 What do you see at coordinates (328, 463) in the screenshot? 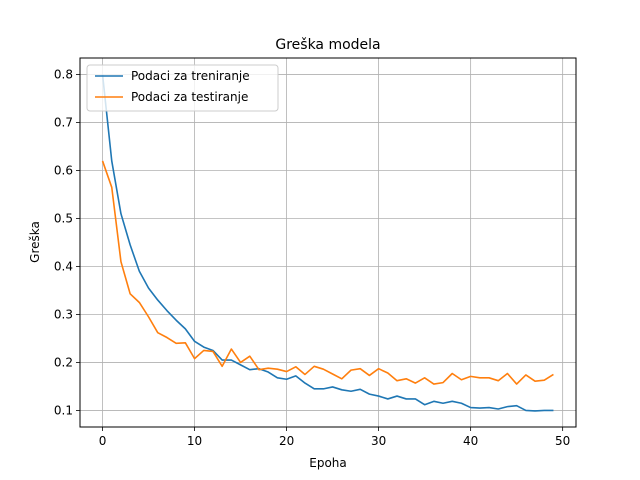
I see `x-axis-label: Epoha` at bounding box center [328, 463].